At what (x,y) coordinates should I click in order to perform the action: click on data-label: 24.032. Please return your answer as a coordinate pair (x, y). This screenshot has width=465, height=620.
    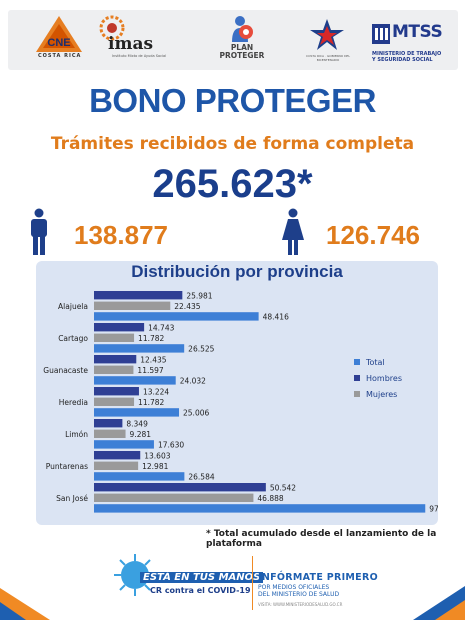
    Looking at the image, I should click on (193, 381).